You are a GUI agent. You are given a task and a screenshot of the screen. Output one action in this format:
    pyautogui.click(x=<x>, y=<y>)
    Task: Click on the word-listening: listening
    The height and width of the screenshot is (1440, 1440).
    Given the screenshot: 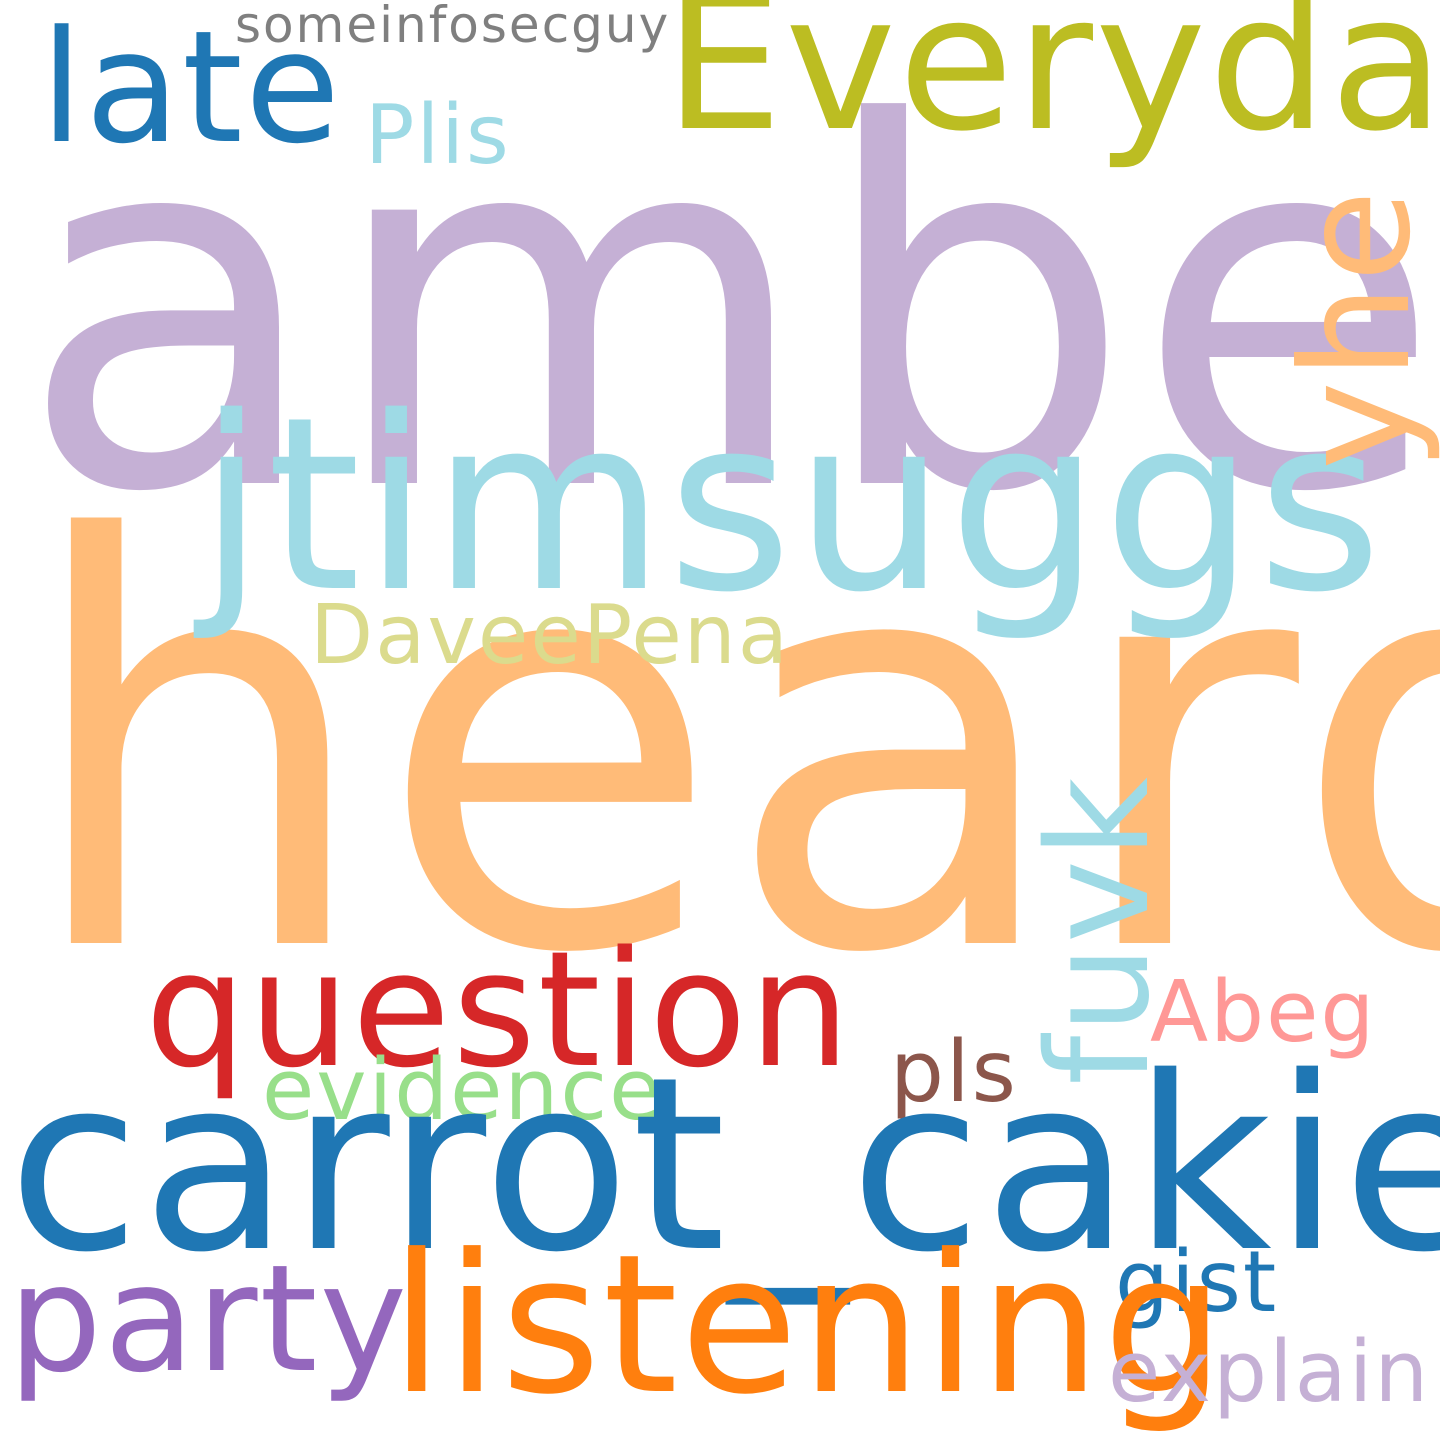 What is the action you would take?
    pyautogui.click(x=808, y=1325)
    